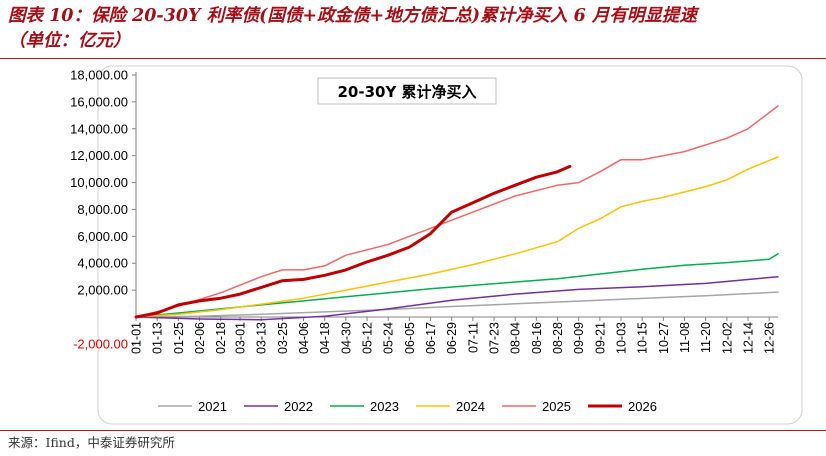 The height and width of the screenshot is (456, 826). What do you see at coordinates (221, 338) in the screenshot?
I see `x-tick-label: 02-18` at bounding box center [221, 338].